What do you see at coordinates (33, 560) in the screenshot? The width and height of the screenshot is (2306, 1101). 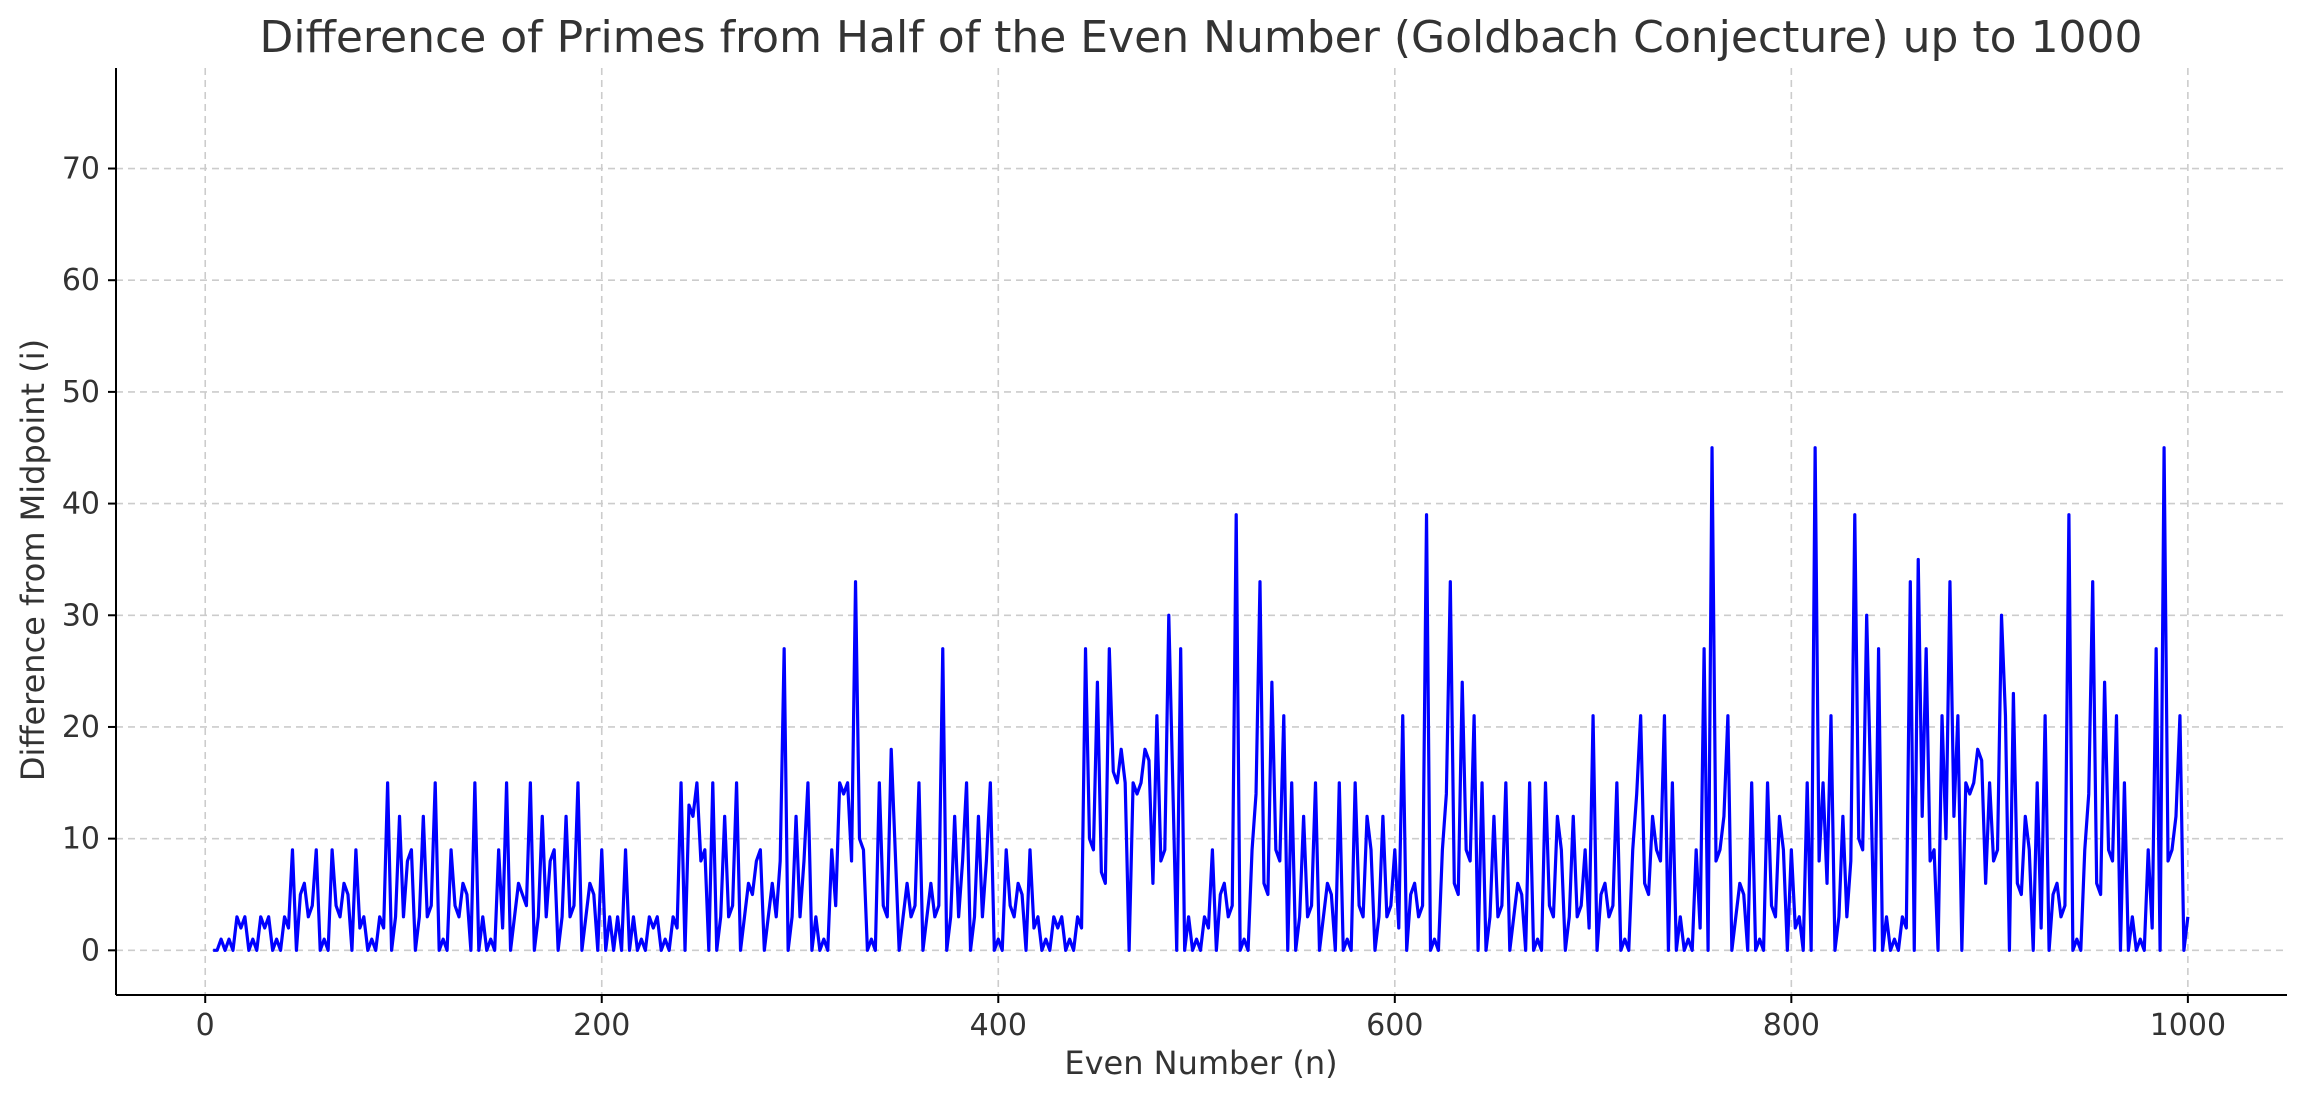 I see `y-axis-label: Difference from Midpoint (i)` at bounding box center [33, 560].